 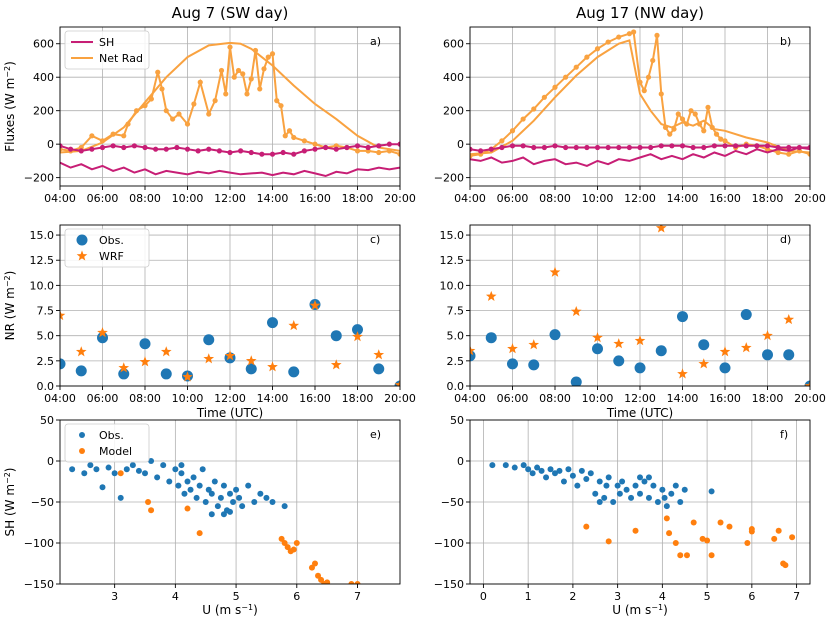 What do you see at coordinates (453, 111) in the screenshot?
I see `y-tick-label: 200` at bounding box center [453, 111].